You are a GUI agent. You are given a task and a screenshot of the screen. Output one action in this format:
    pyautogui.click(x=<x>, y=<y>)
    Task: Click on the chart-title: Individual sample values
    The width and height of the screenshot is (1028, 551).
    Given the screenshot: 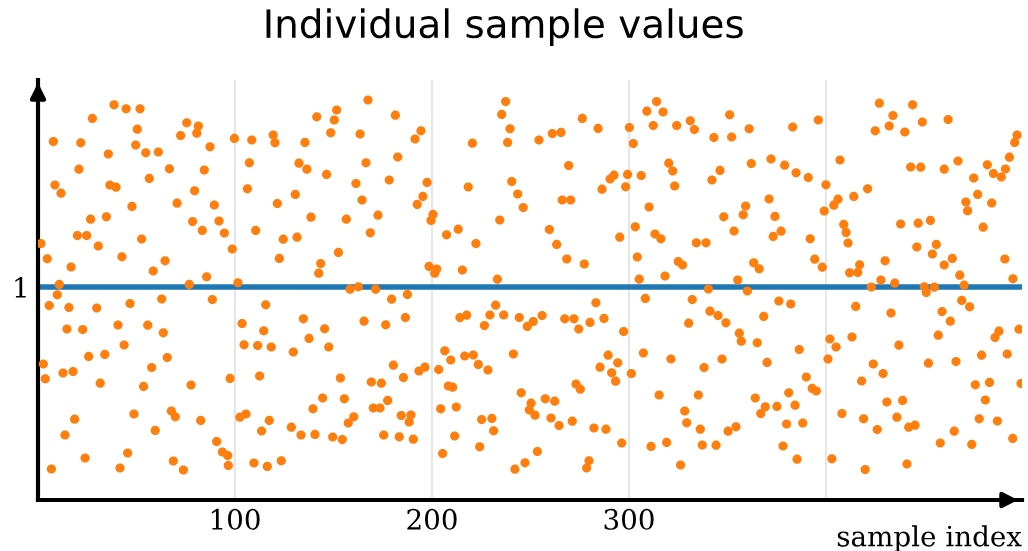 What is the action you would take?
    pyautogui.click(x=504, y=27)
    